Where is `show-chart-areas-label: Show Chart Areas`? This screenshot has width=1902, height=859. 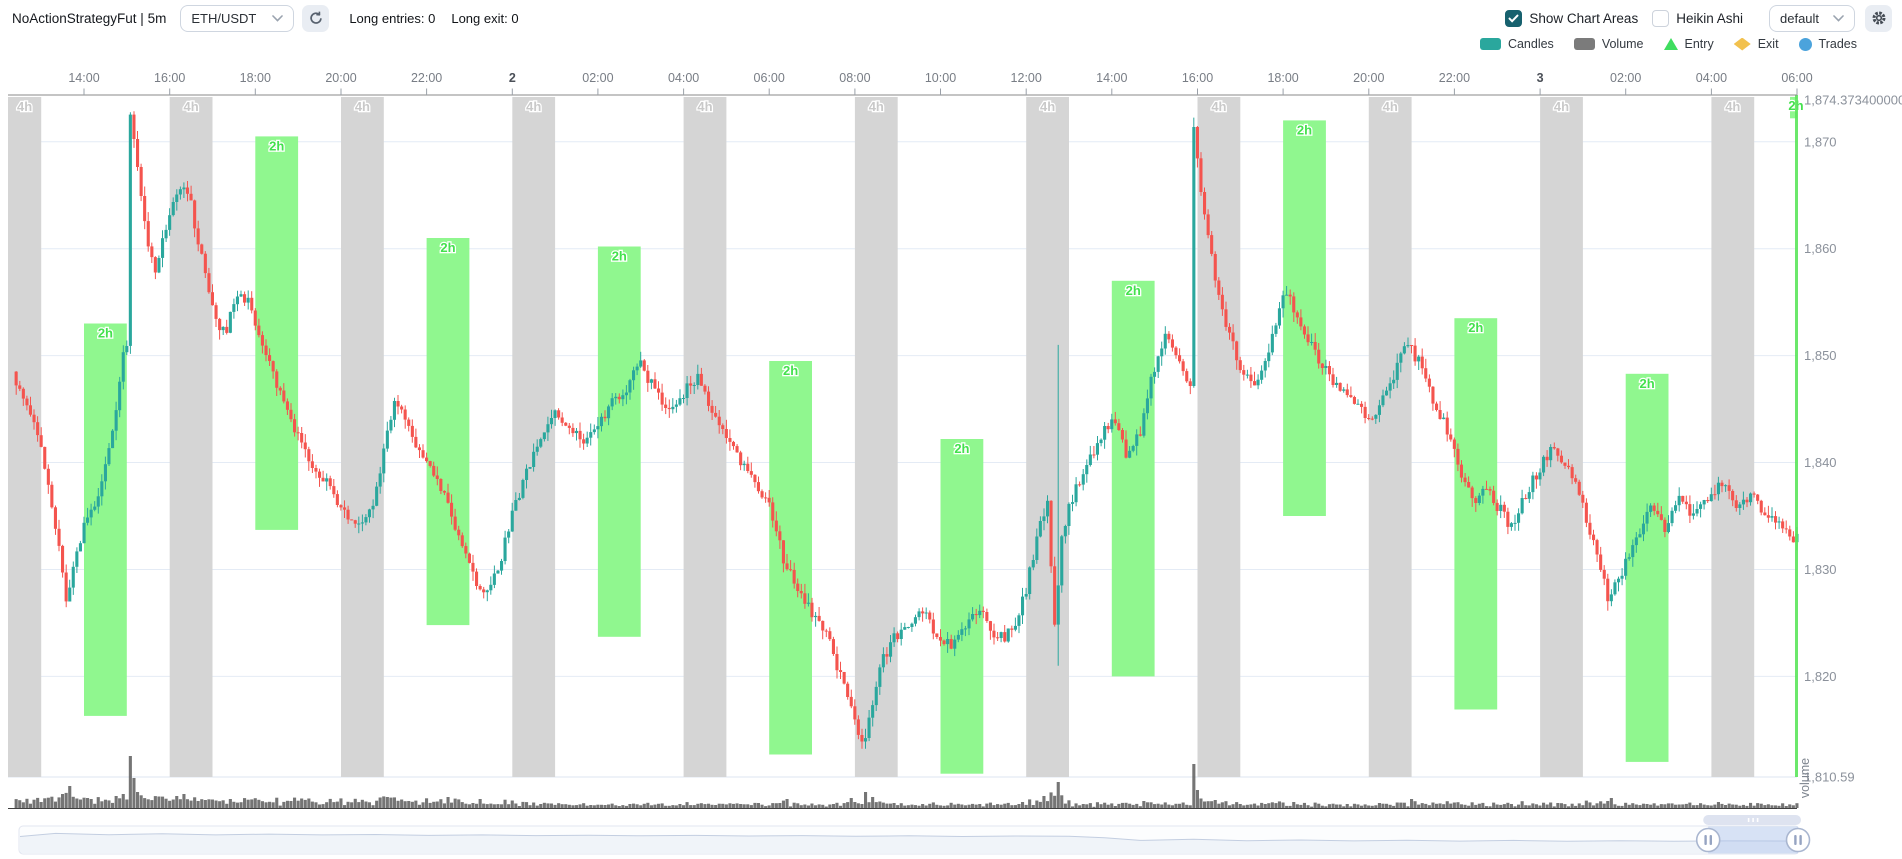 show-chart-areas-label: Show Chart Areas is located at coordinates (1584, 18).